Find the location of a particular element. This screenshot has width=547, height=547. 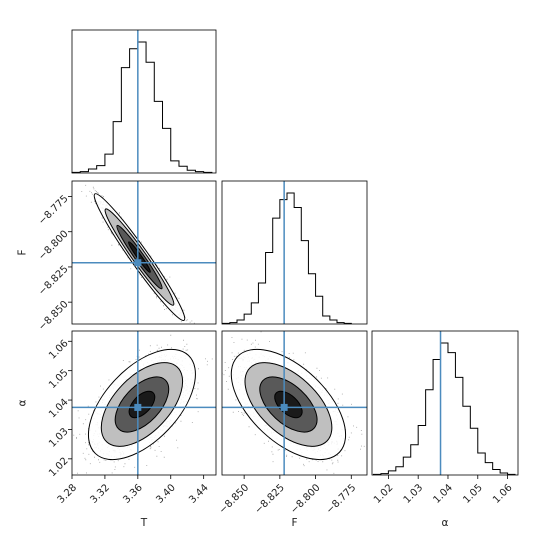

pair-panel-T-alpha is located at coordinates (143, 399).